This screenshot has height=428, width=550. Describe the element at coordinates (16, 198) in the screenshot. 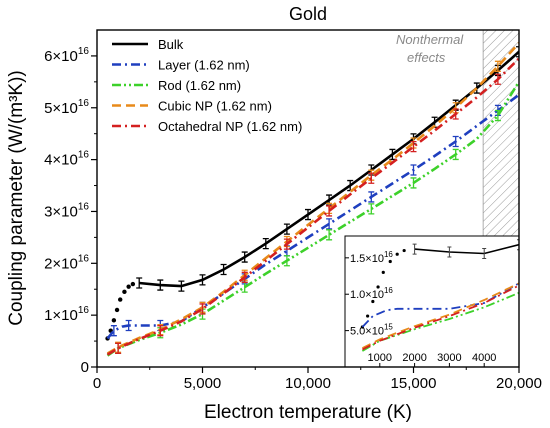

I see `y-axis-label: Coupling parameter (W/(m³K))` at that location.